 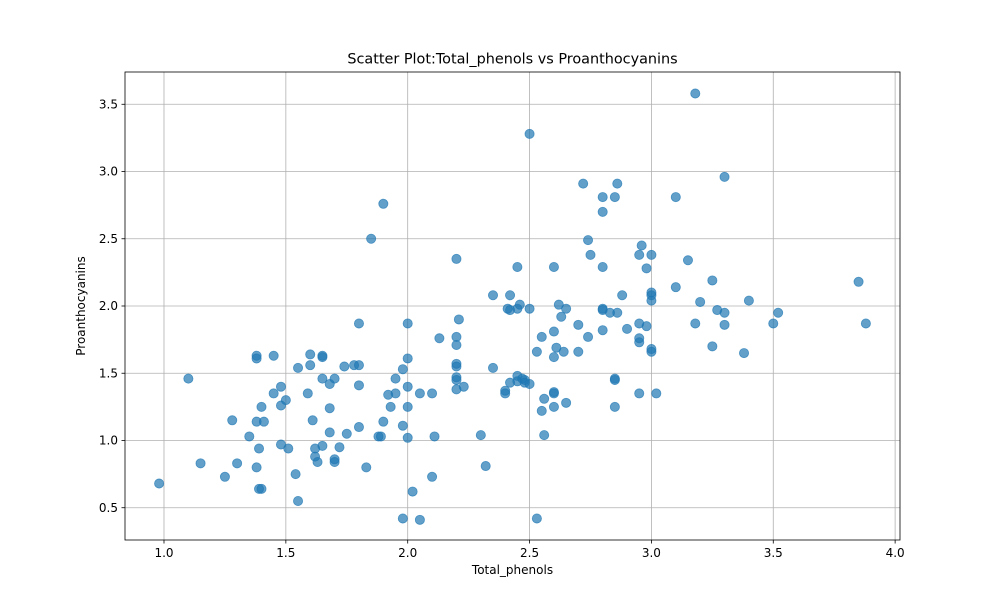 I want to click on y-tick-label: 2.0, so click(x=108, y=306).